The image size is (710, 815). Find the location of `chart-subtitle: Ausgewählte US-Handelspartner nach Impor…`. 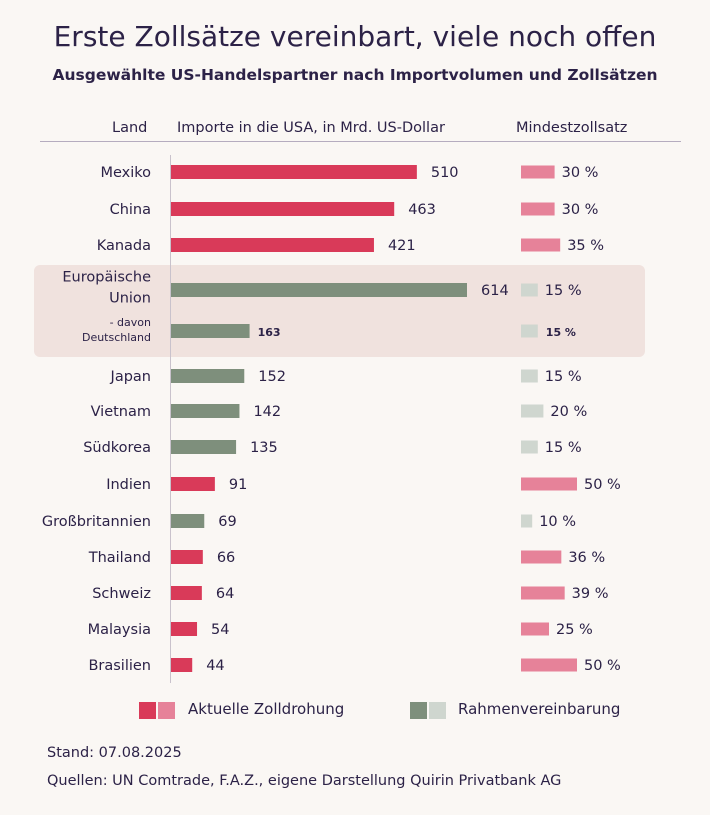

chart-subtitle: Ausgewählte US-Handelspartner nach Impor… is located at coordinates (355, 75).